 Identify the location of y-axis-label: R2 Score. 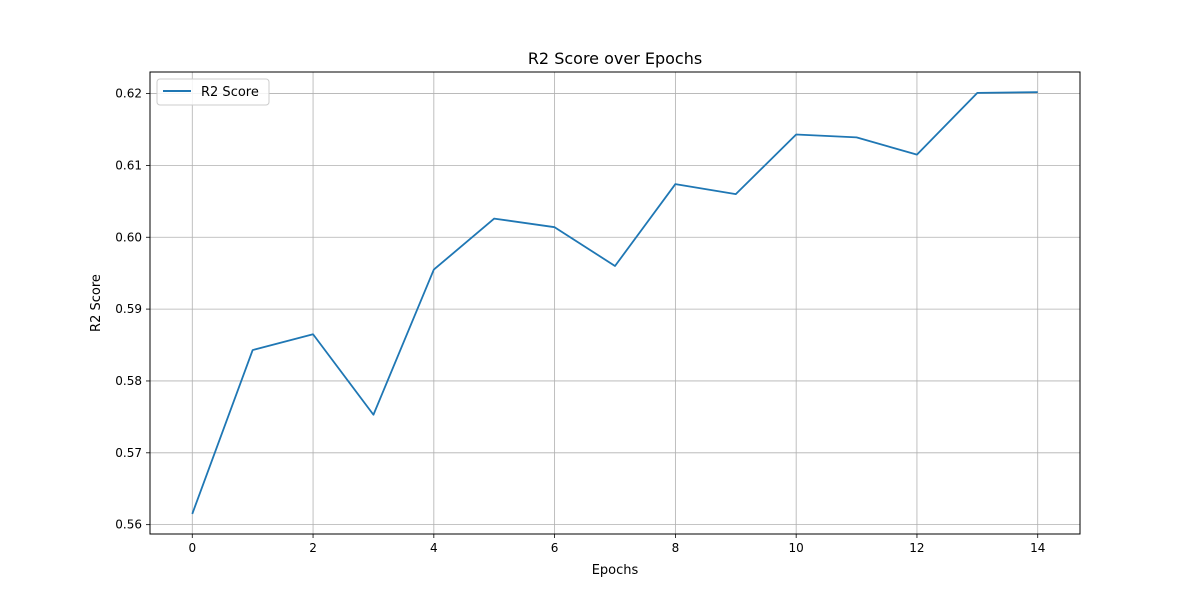
(96, 303).